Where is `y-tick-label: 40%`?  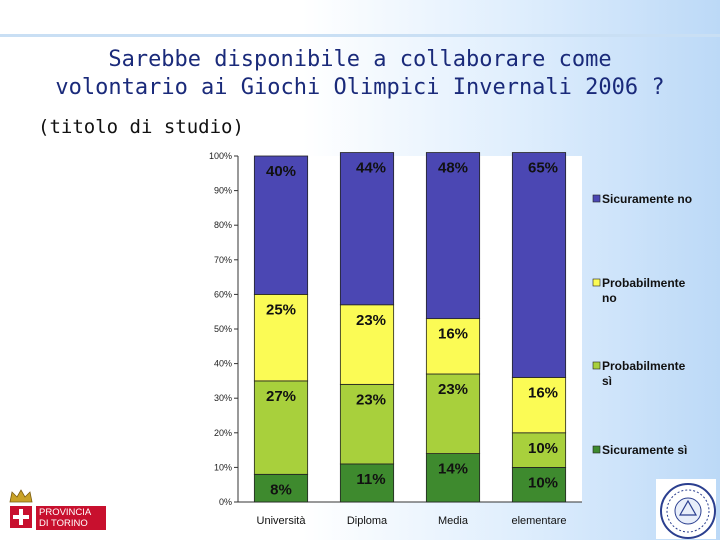
y-tick-label: 40% is located at coordinates (223, 364).